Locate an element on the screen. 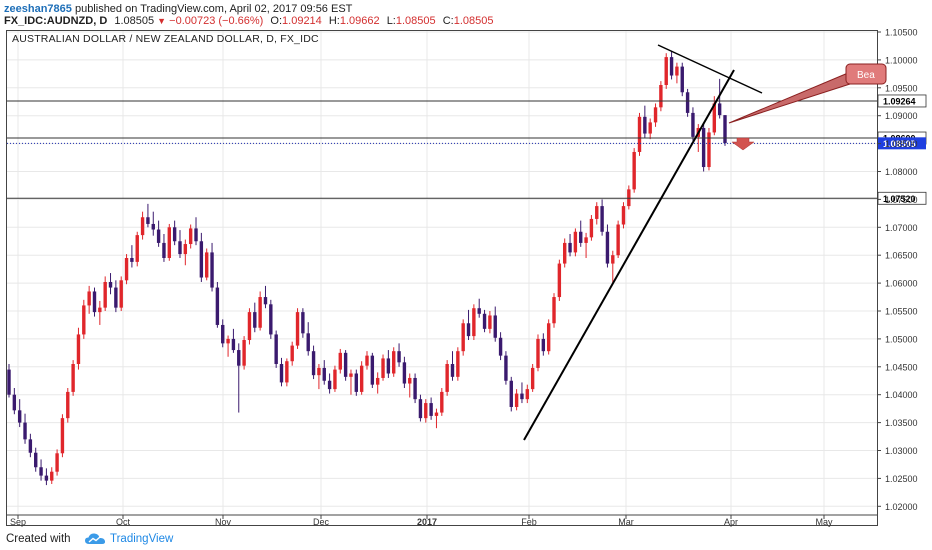  price-change: −0.00723 (−0.66%) is located at coordinates (216, 21).